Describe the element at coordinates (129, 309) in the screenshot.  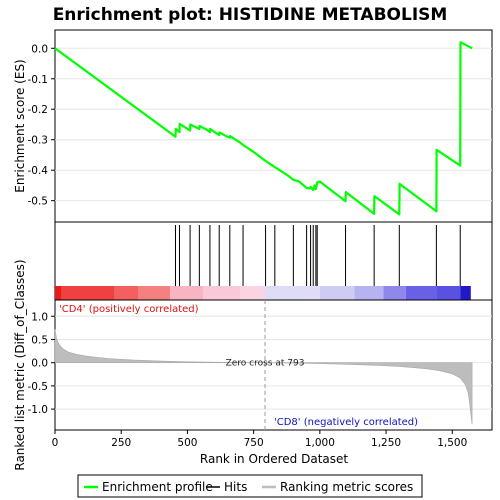
I see `positive-correlation-label: 'CD4' (positively correlated)` at that location.